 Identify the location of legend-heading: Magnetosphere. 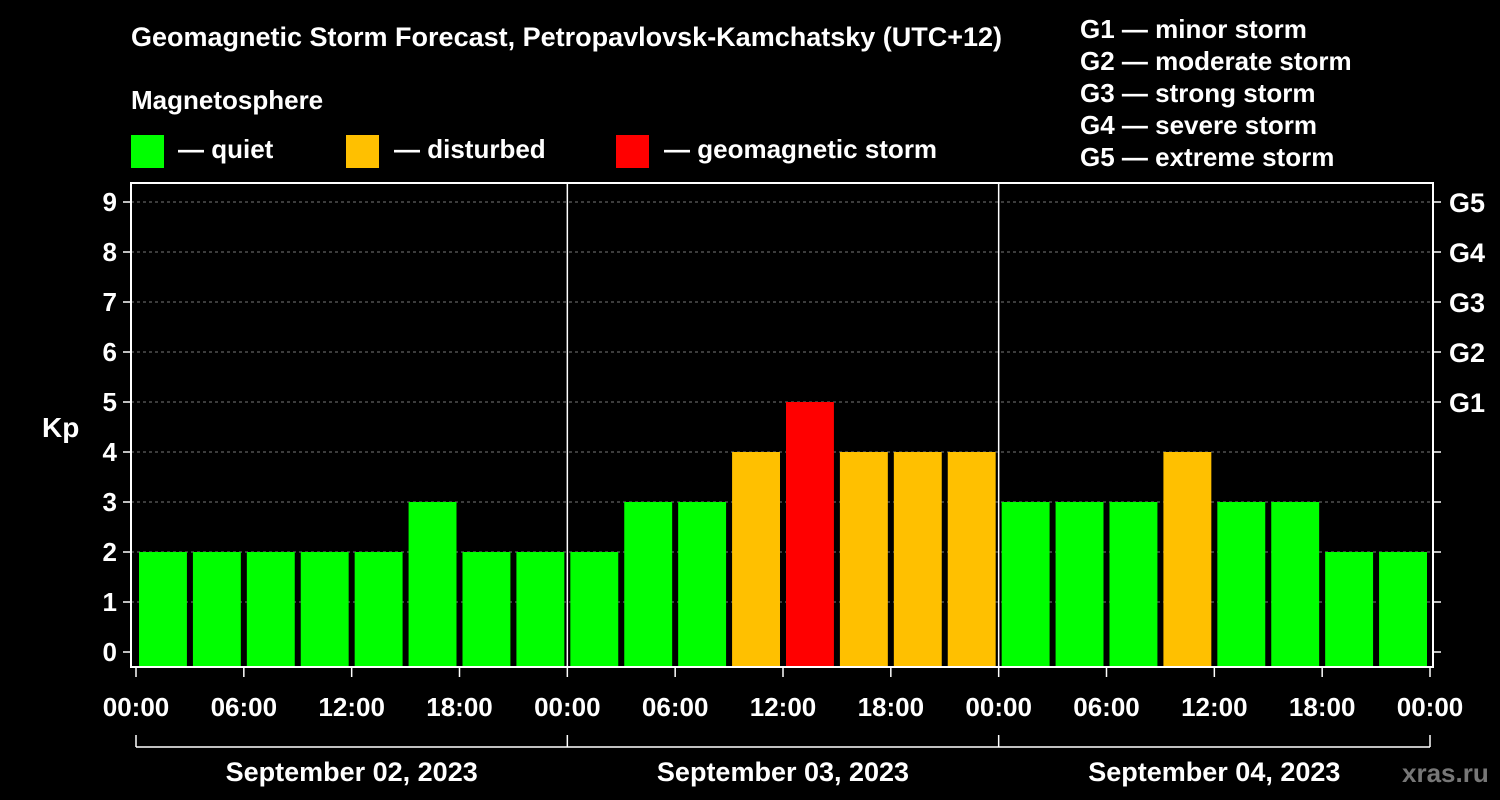
(227, 100).